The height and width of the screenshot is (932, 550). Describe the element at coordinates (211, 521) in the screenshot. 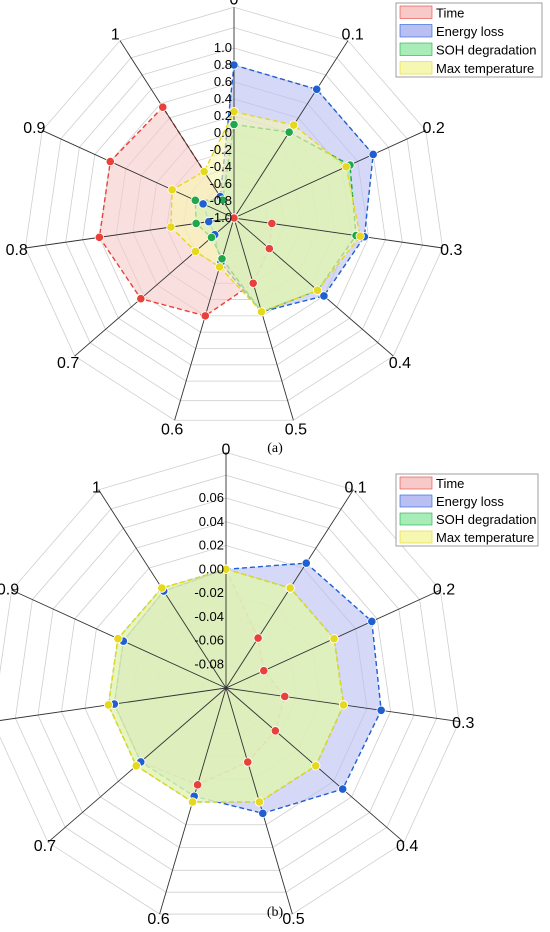

I see `radial-tick-label: 0.04` at that location.